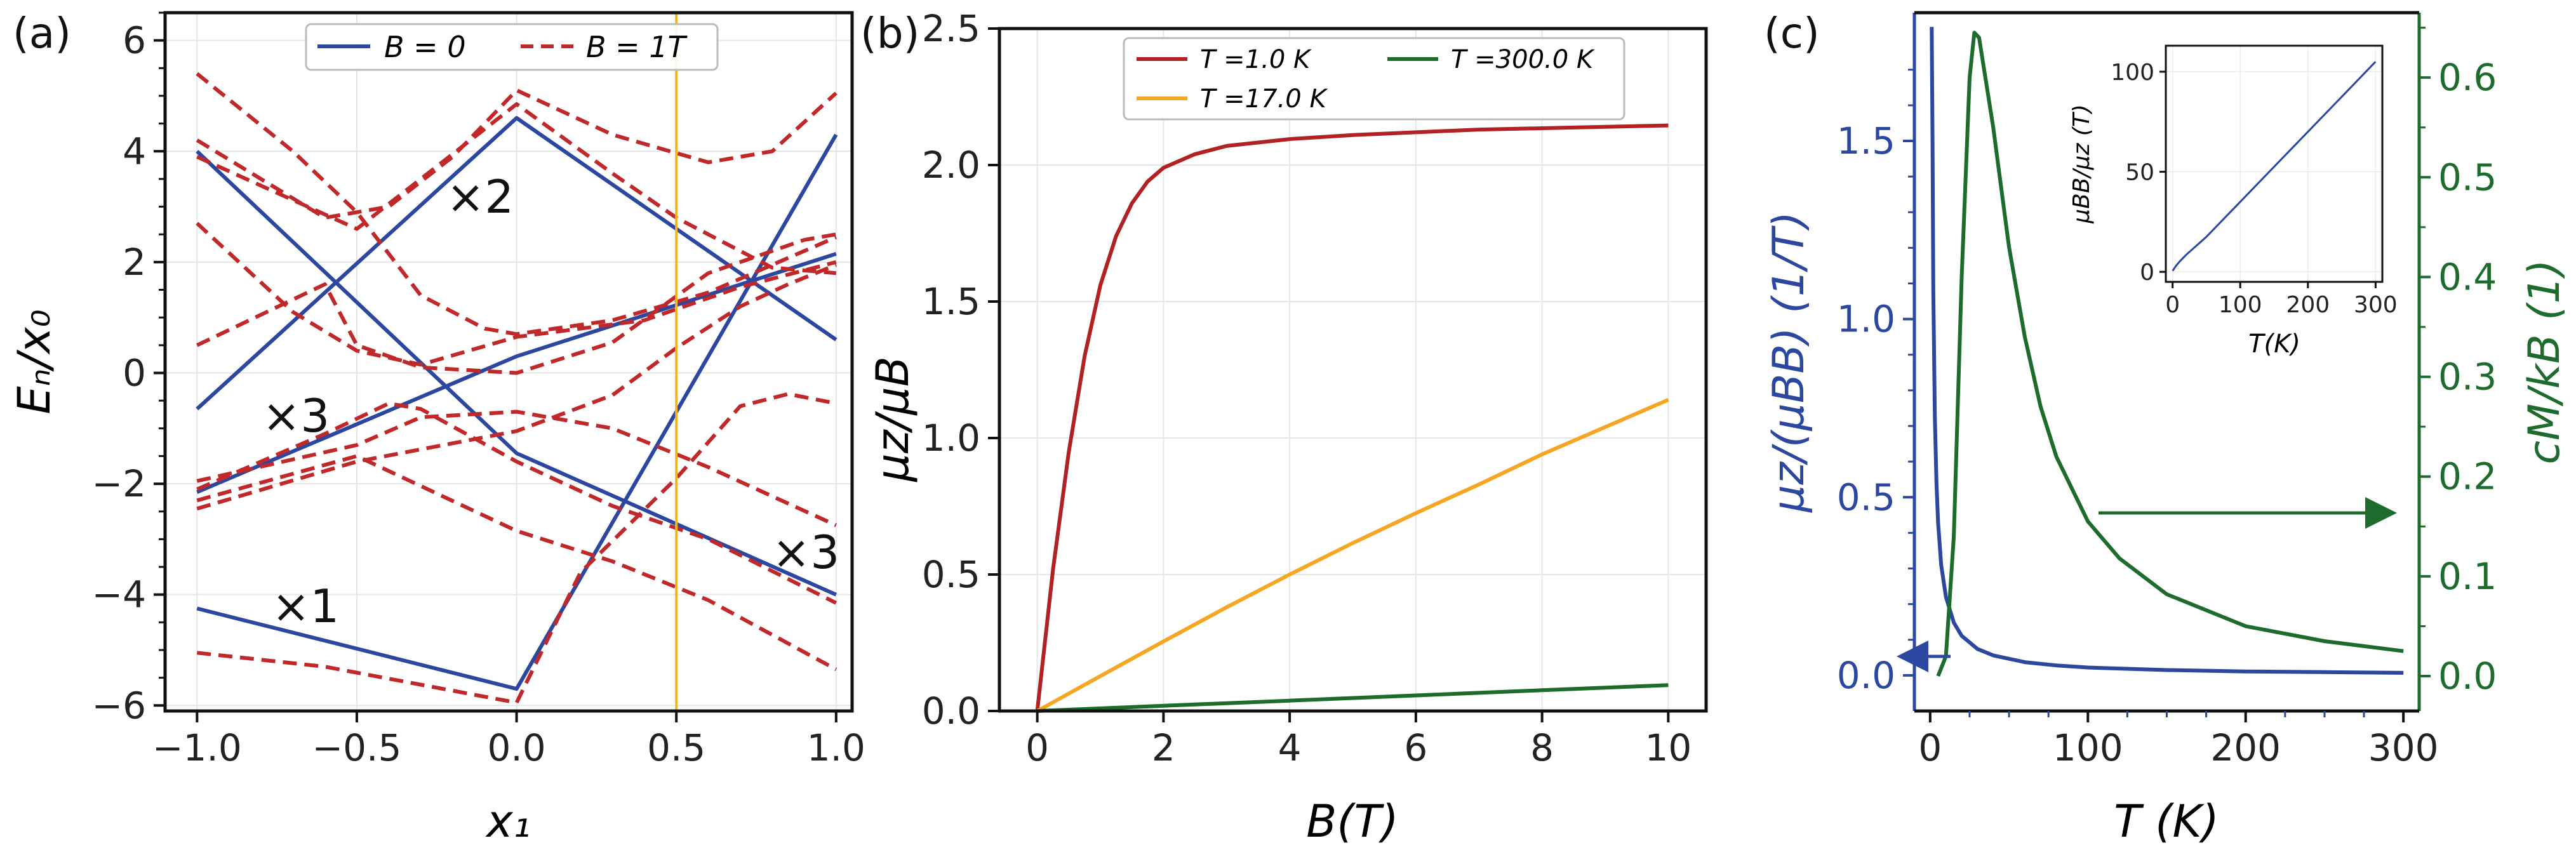 The height and width of the screenshot is (857, 2576). Describe the element at coordinates (951, 574) in the screenshot. I see `y-tick-label: 0.5` at that location.